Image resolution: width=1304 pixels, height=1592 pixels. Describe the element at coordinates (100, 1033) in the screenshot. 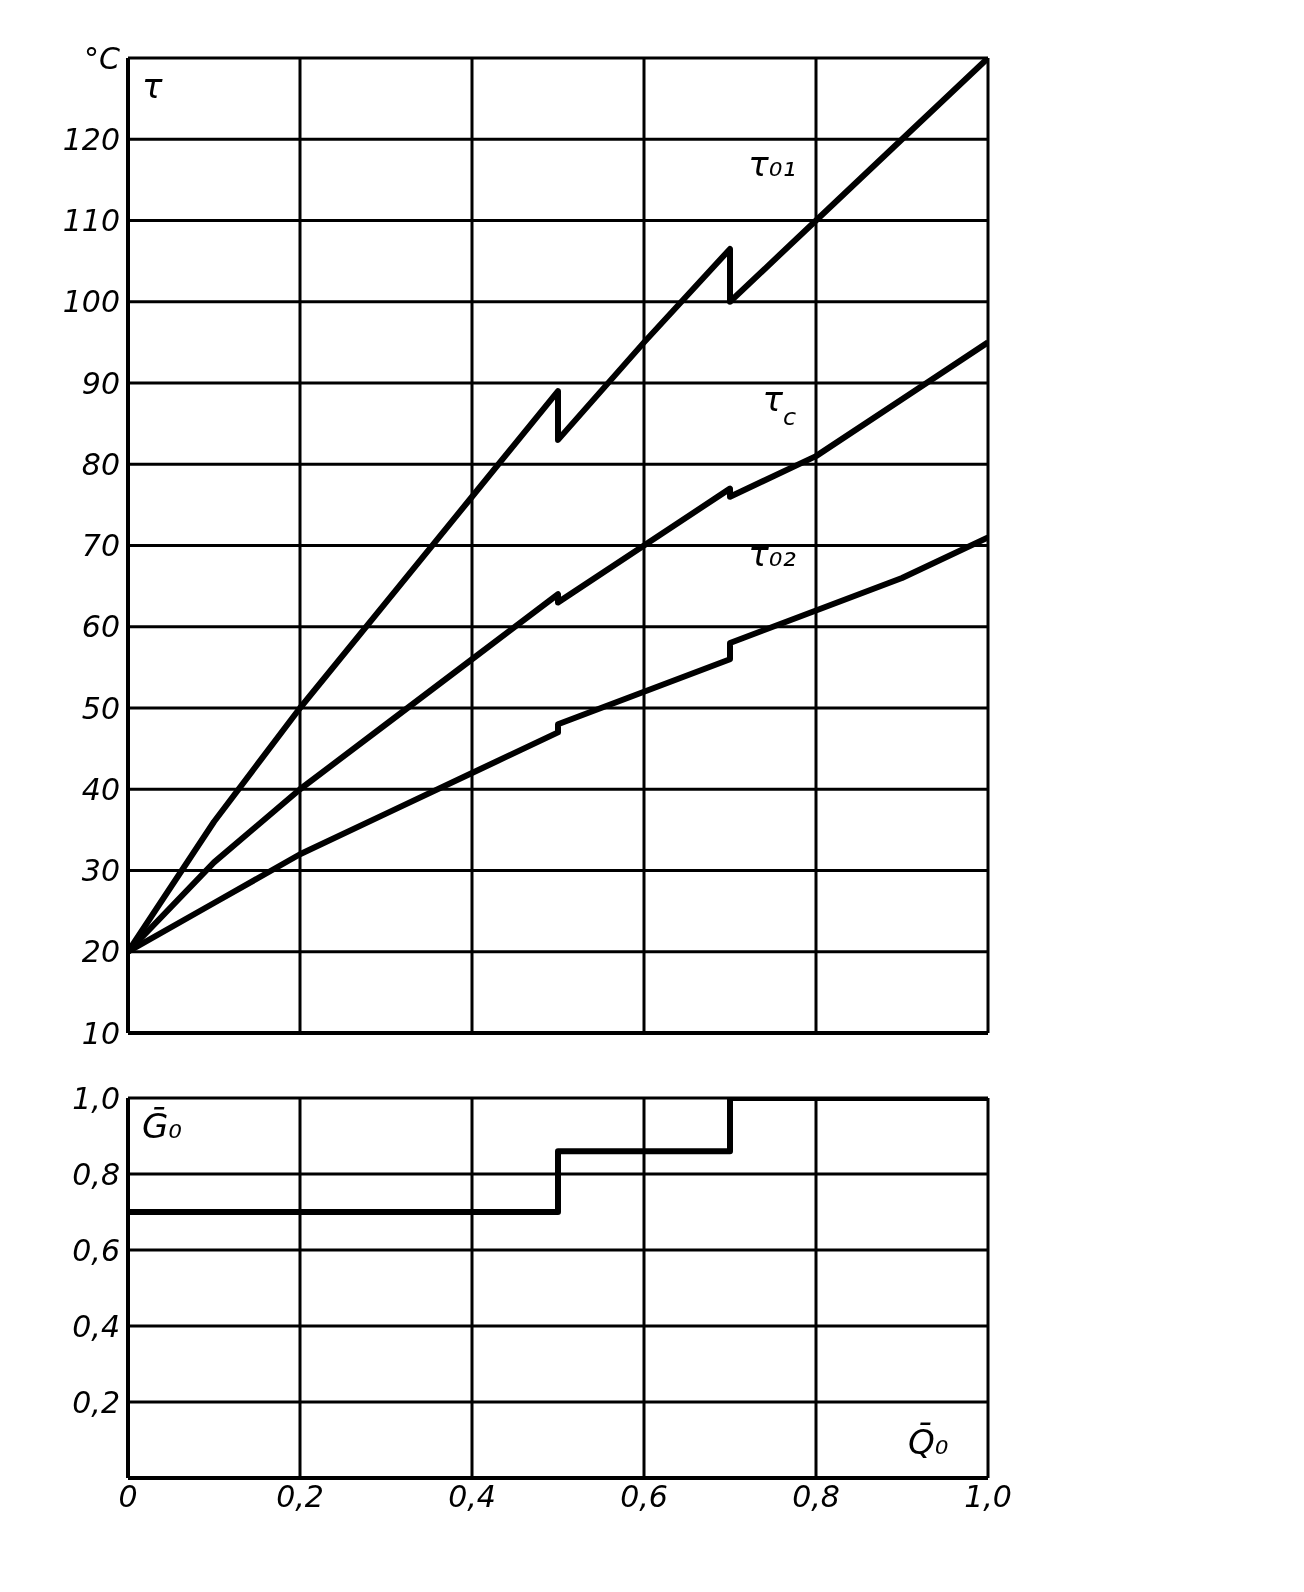

I see `y-tick-label: 10` at that location.